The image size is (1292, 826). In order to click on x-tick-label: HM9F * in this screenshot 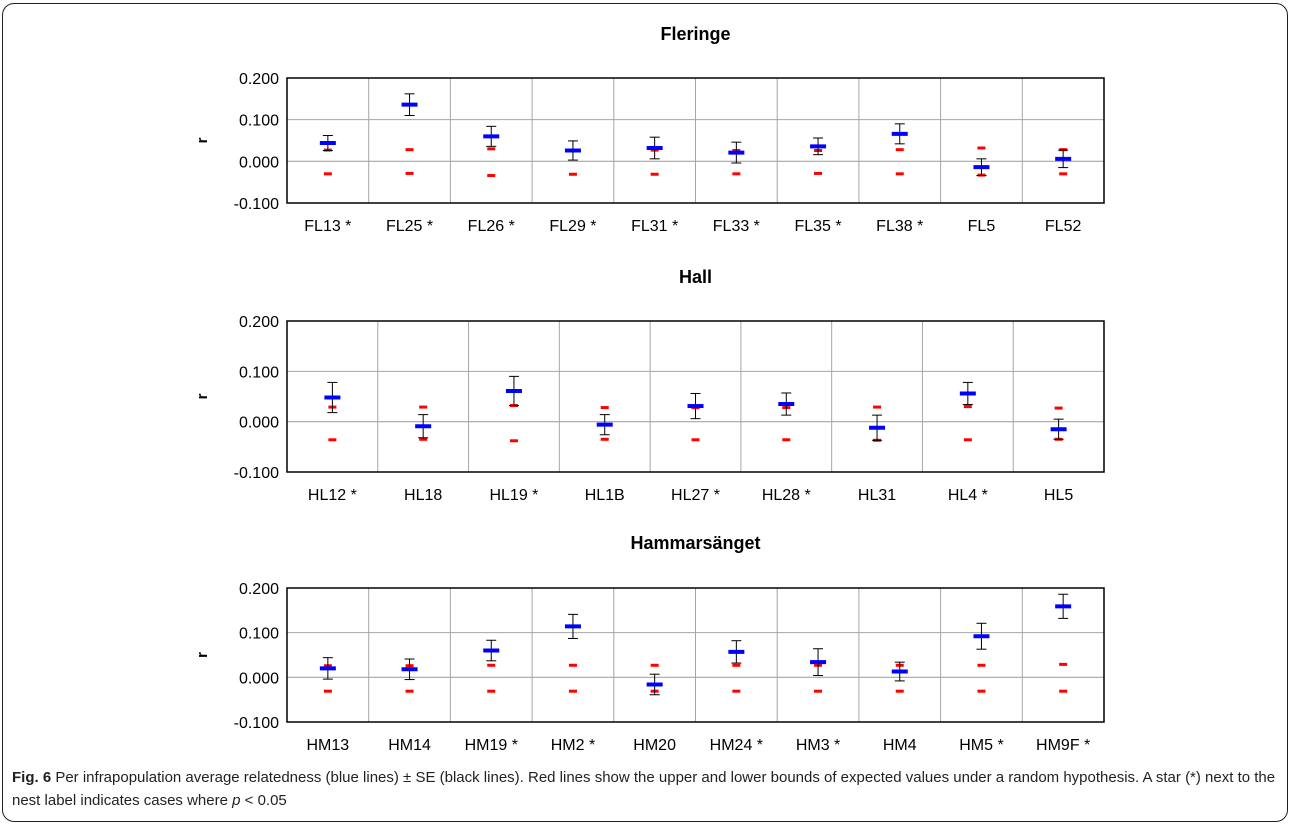, I will do `click(1063, 745)`.